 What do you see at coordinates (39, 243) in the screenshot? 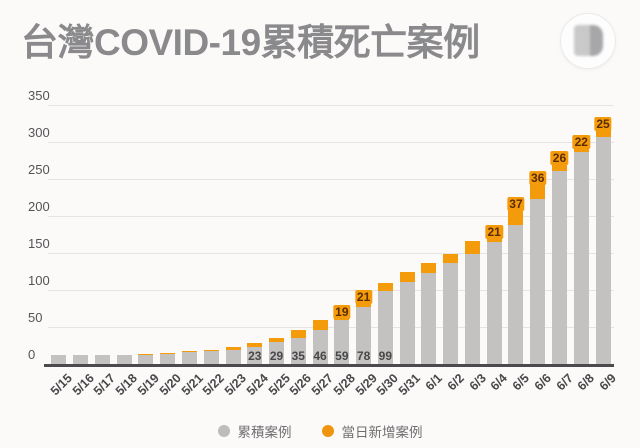
I see `y-tick-label-150: 150` at bounding box center [39, 243].